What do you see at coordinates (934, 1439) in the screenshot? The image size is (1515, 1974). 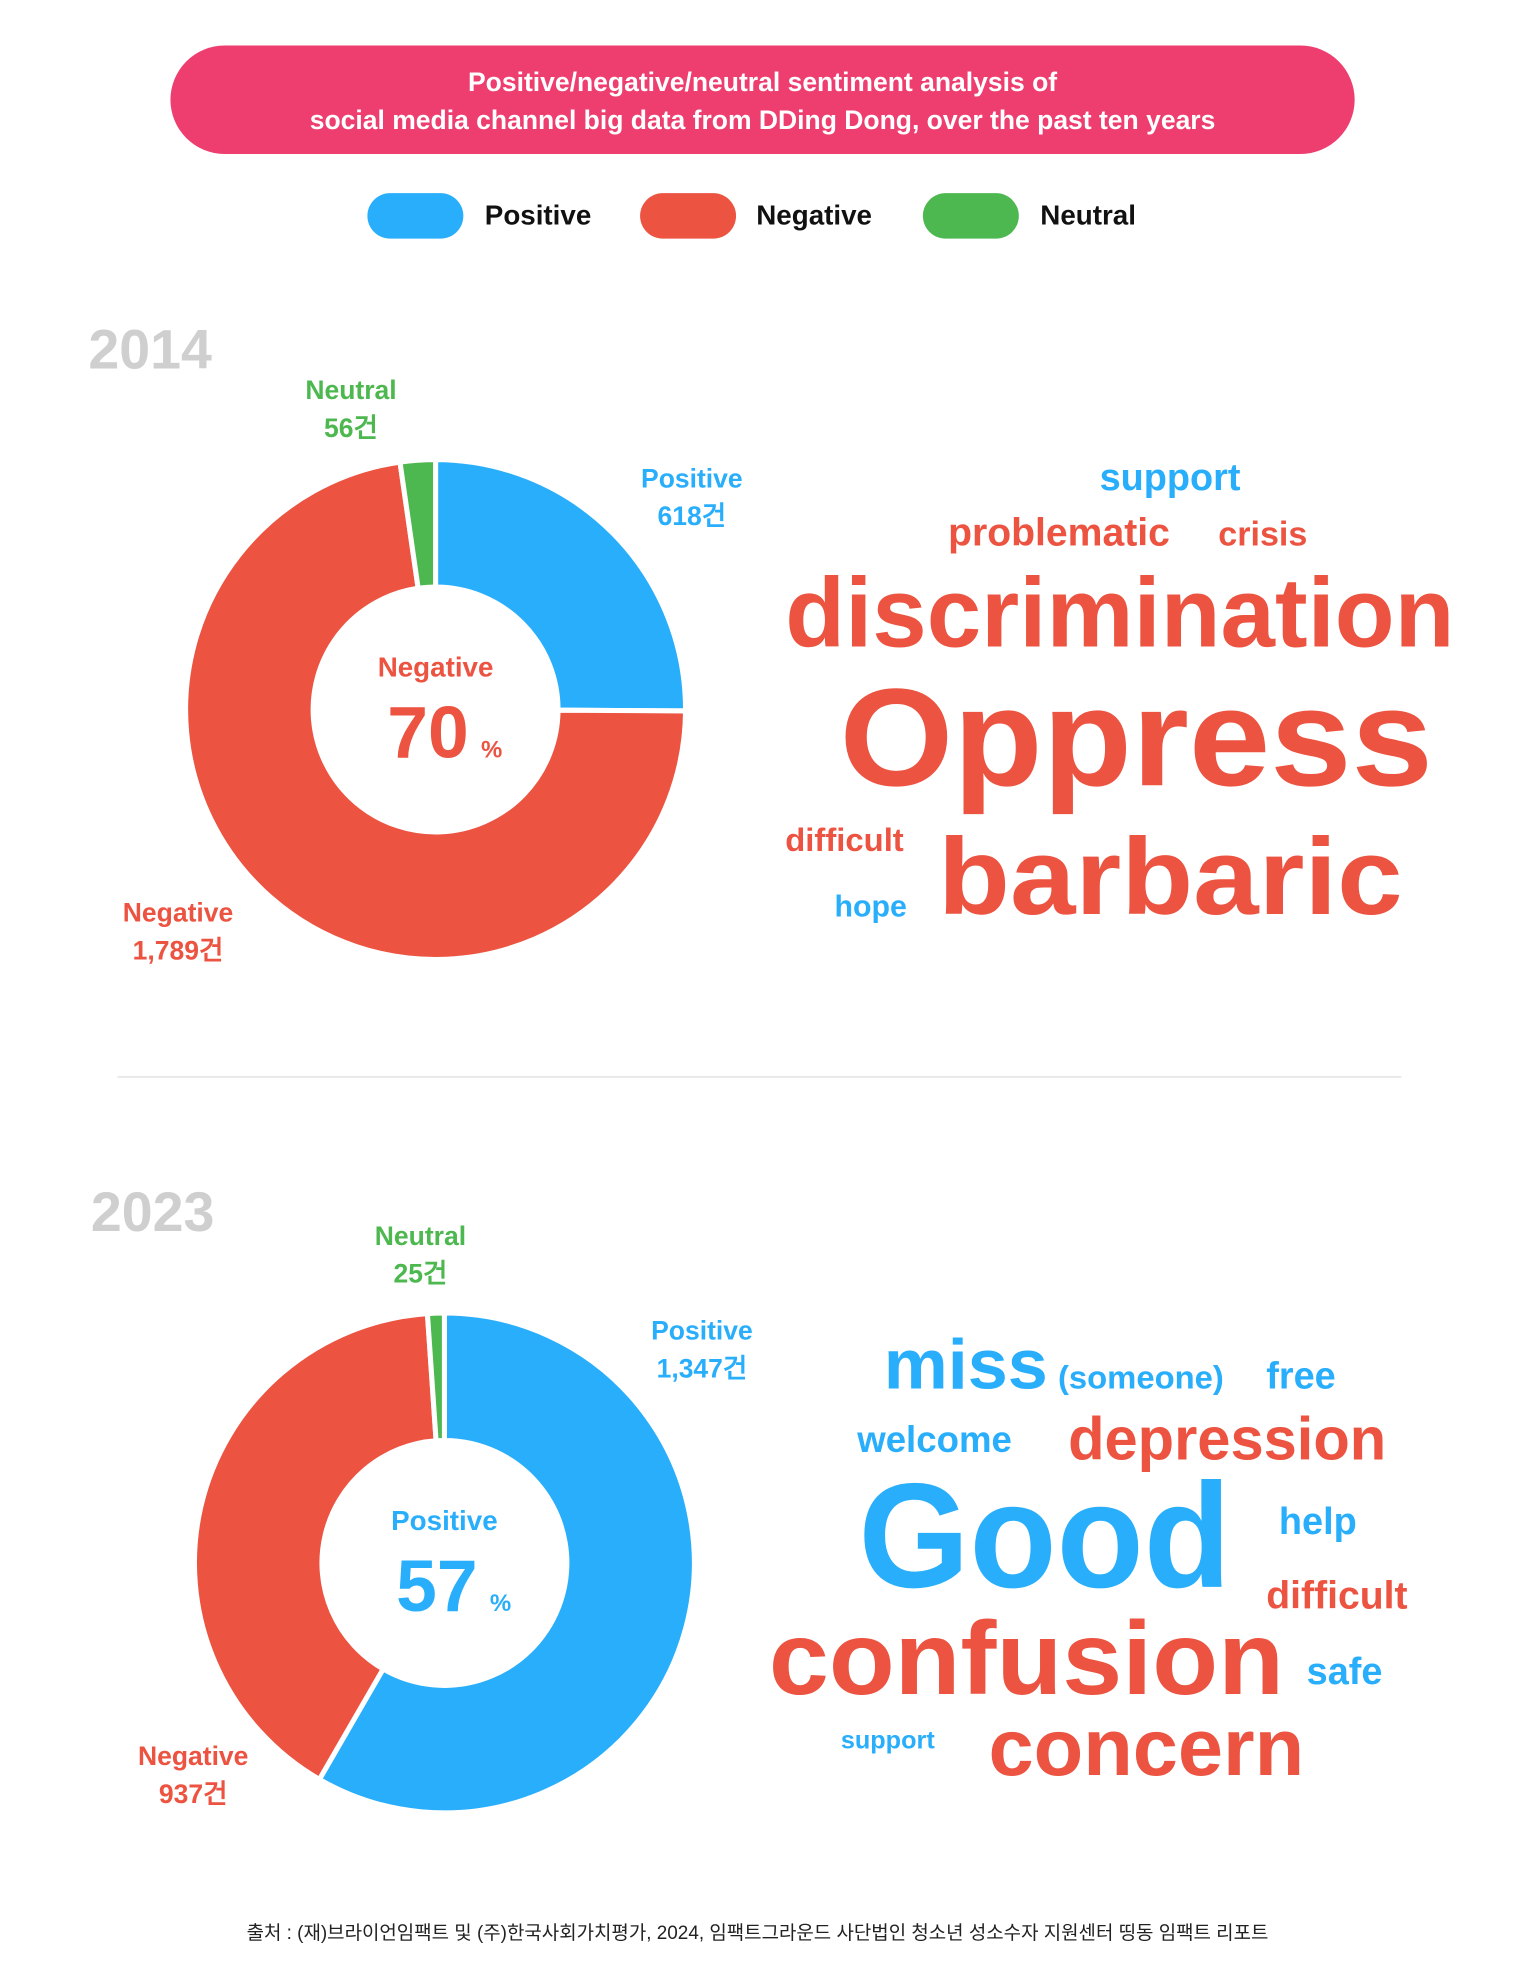 I see `word-cloud-word: welcome` at bounding box center [934, 1439].